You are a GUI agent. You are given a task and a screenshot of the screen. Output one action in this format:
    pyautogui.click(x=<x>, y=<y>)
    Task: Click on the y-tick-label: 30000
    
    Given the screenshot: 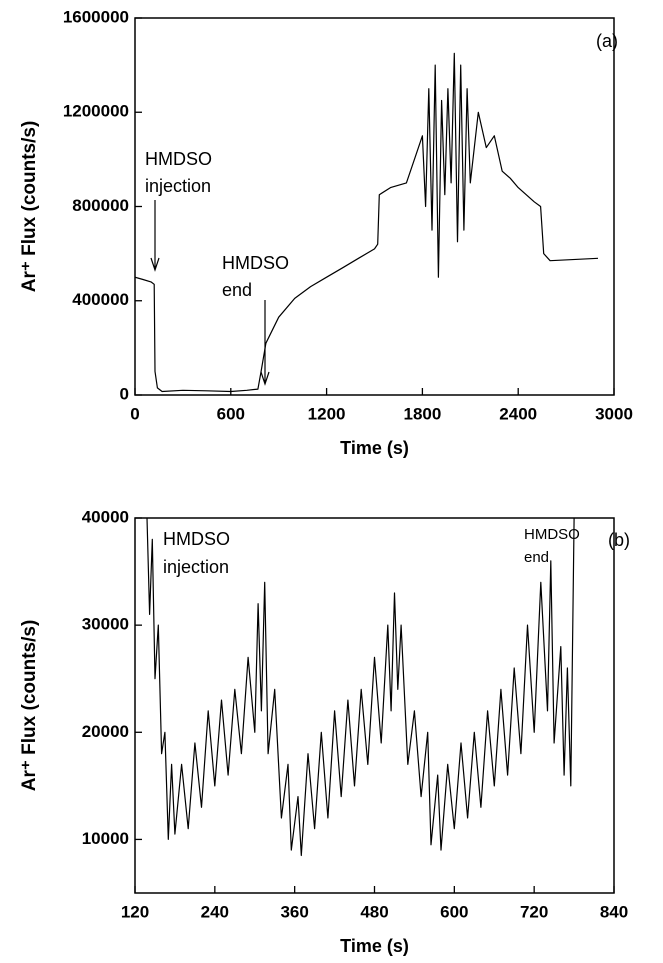 What is the action you would take?
    pyautogui.click(x=105, y=624)
    